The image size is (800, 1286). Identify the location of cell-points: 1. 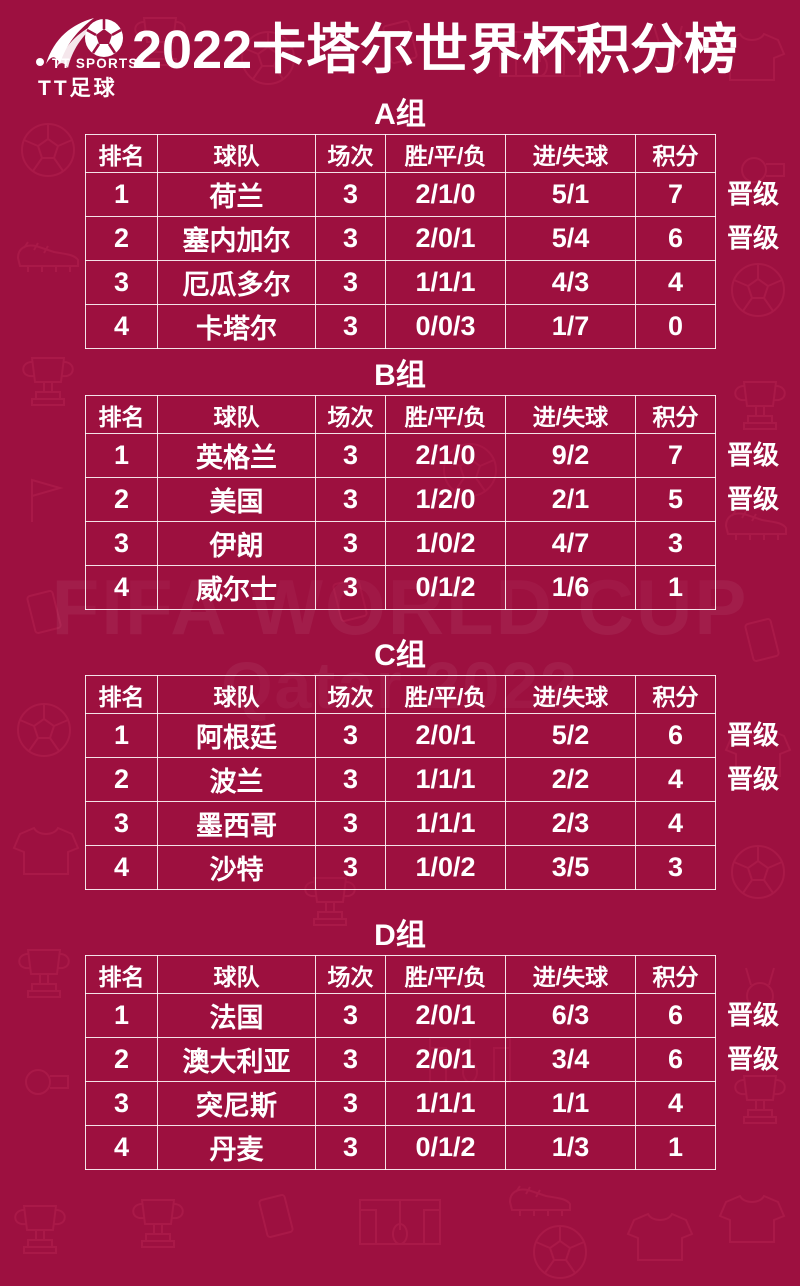
(675, 1147).